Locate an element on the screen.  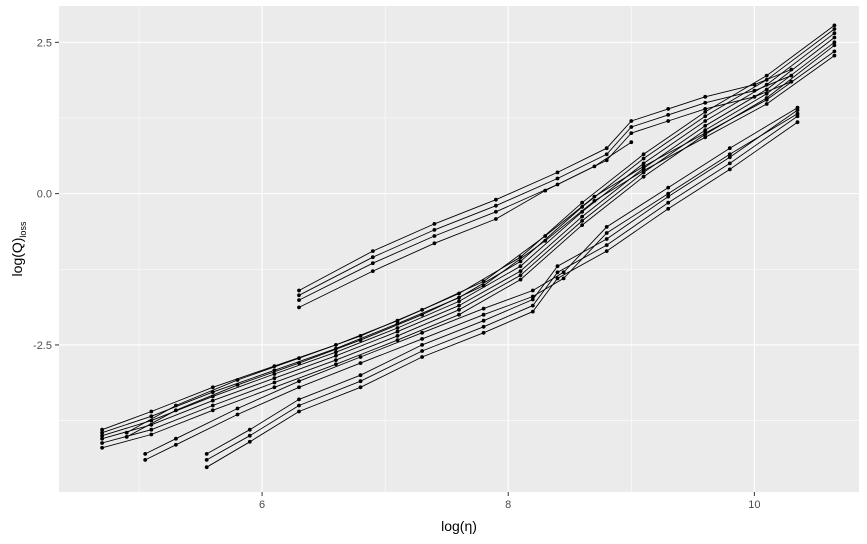
x-axis-title: log(η) is located at coordinates (459, 526).